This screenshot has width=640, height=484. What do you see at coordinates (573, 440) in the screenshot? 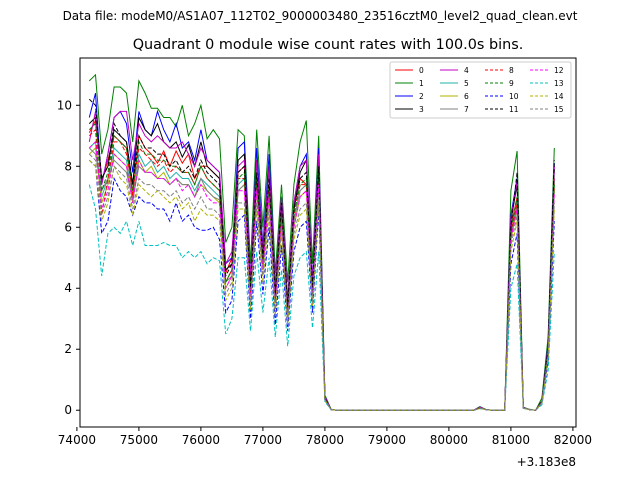
I see `x-tick-label: 82000` at bounding box center [573, 440].